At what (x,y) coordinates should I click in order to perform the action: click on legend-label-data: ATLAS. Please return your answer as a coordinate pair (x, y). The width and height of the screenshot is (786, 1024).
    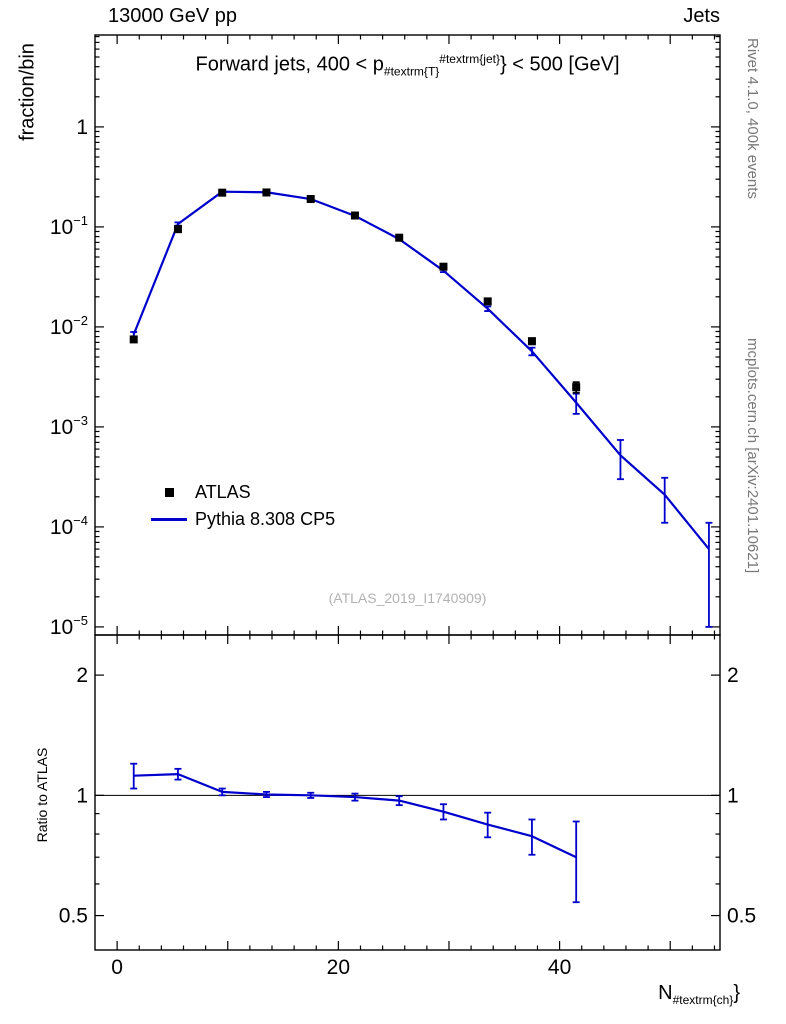
    Looking at the image, I should click on (223, 492).